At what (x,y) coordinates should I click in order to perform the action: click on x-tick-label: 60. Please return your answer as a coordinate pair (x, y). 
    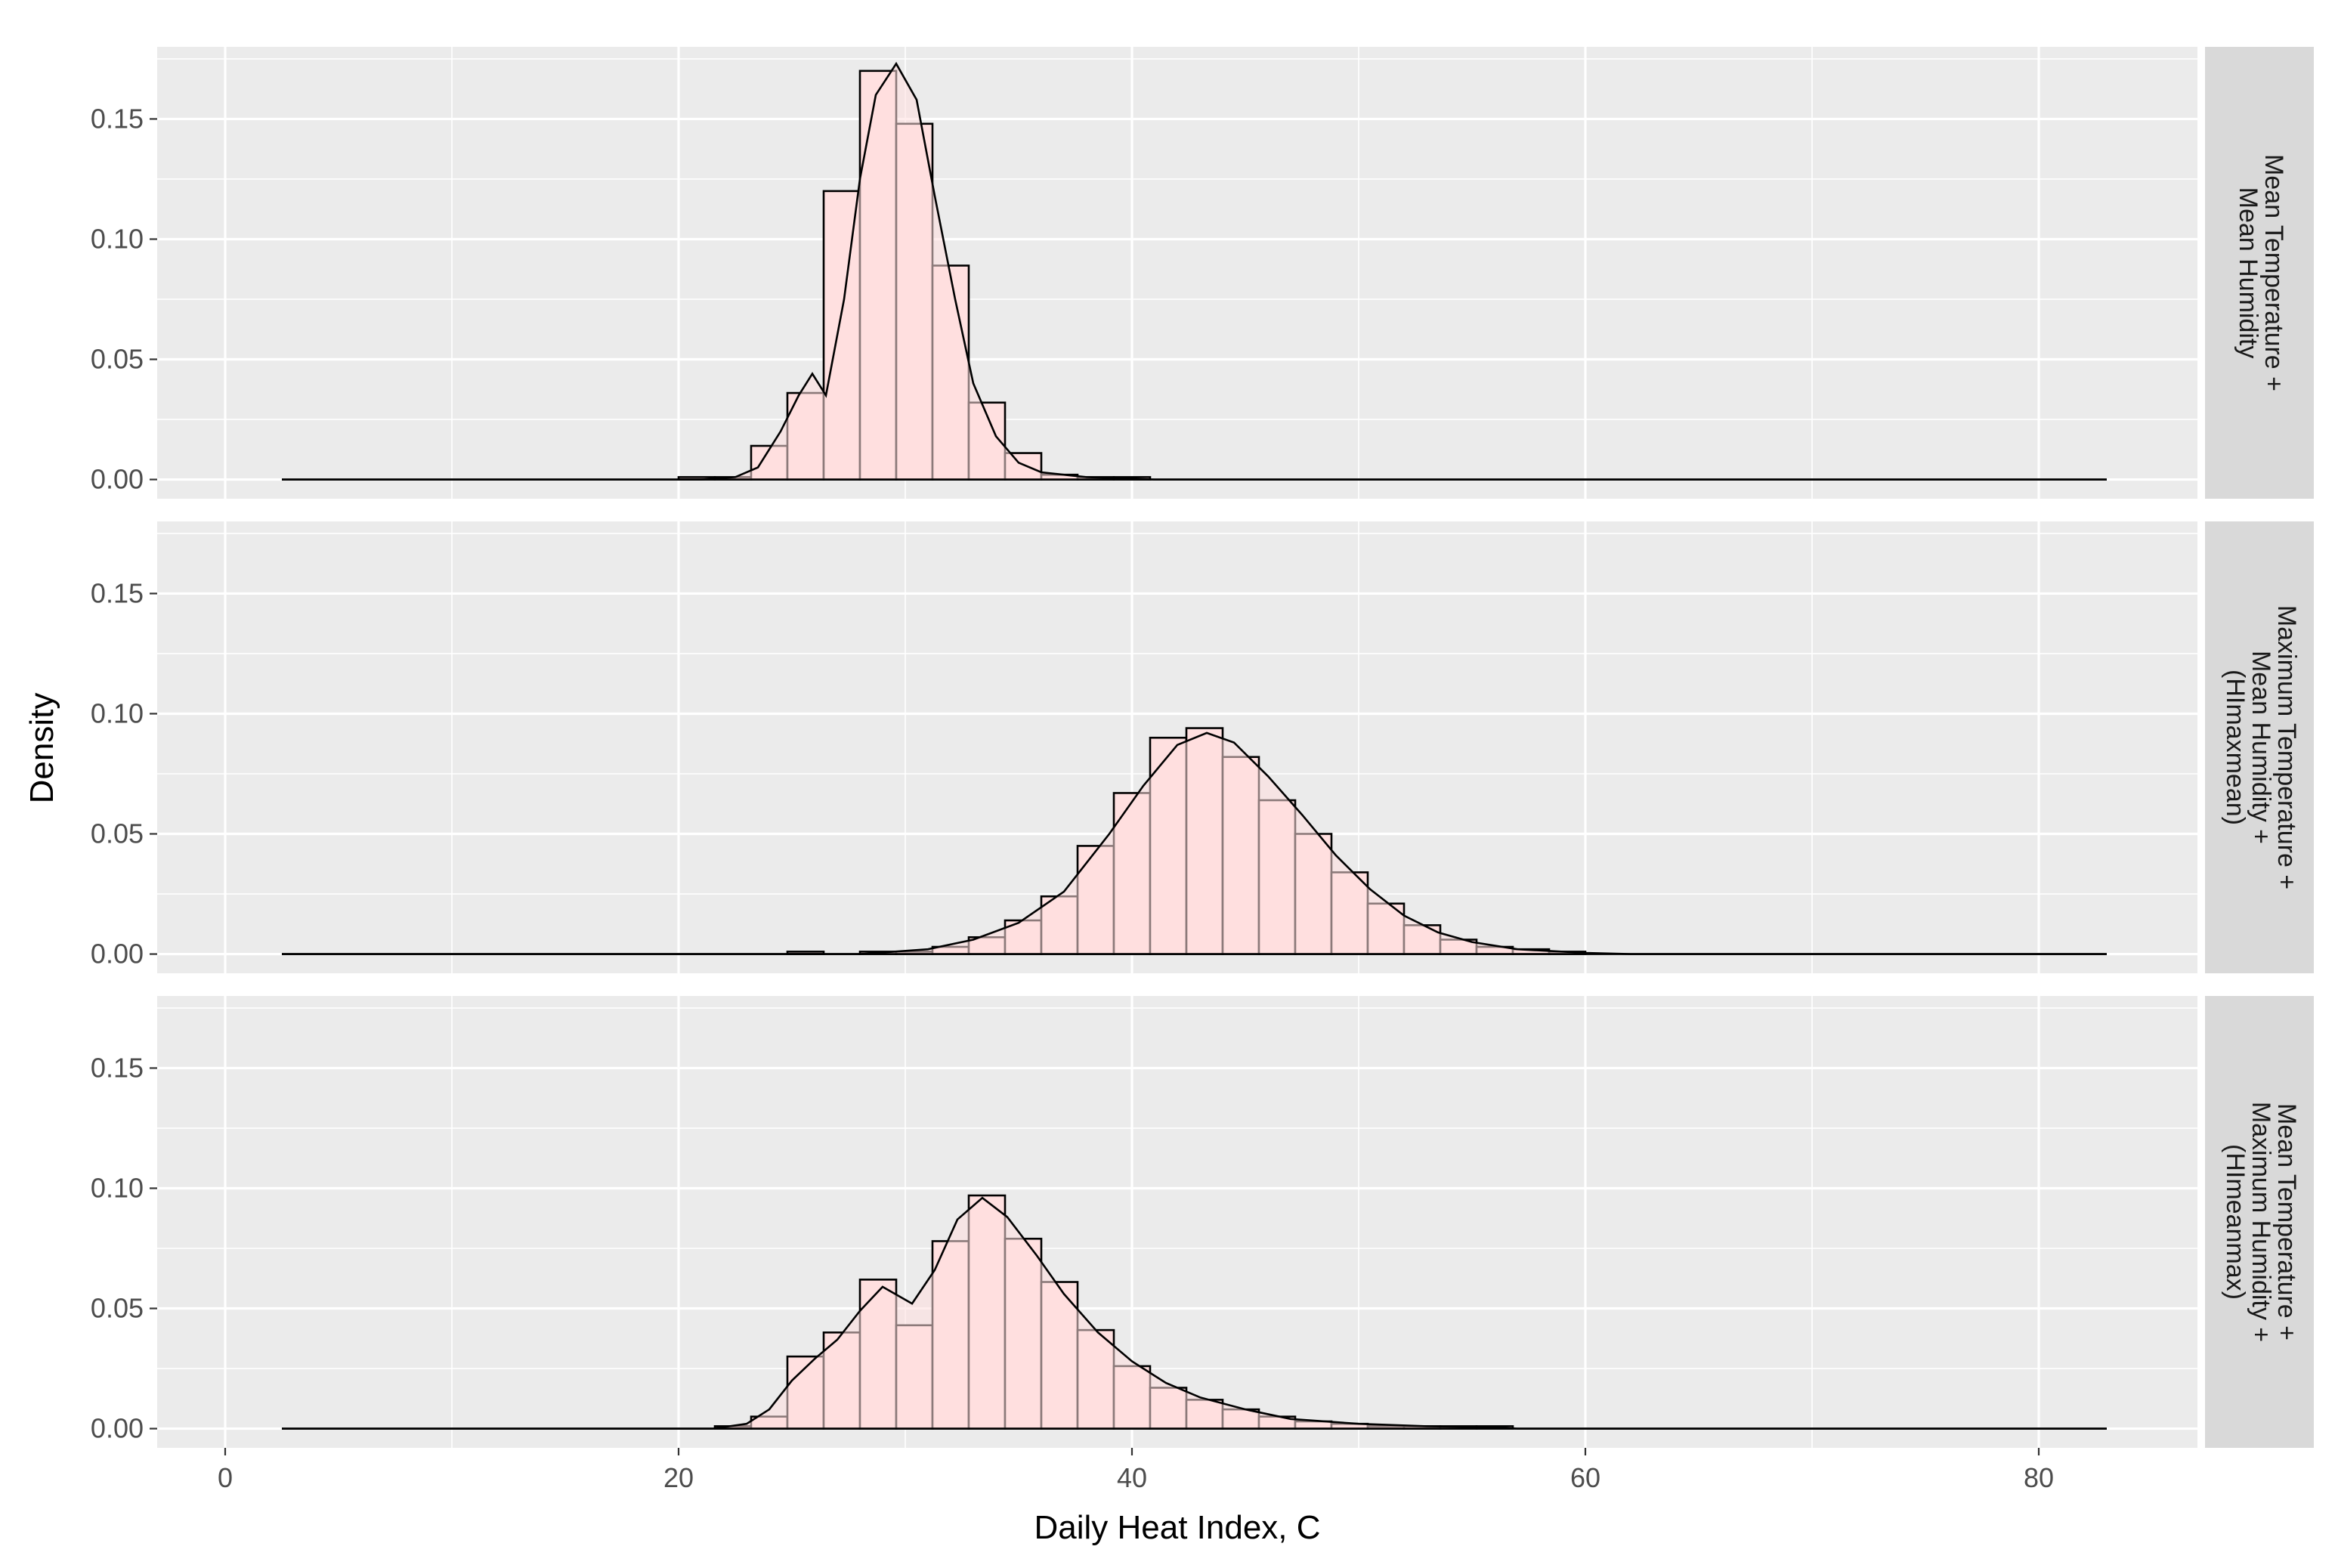
    Looking at the image, I should click on (1585, 1477).